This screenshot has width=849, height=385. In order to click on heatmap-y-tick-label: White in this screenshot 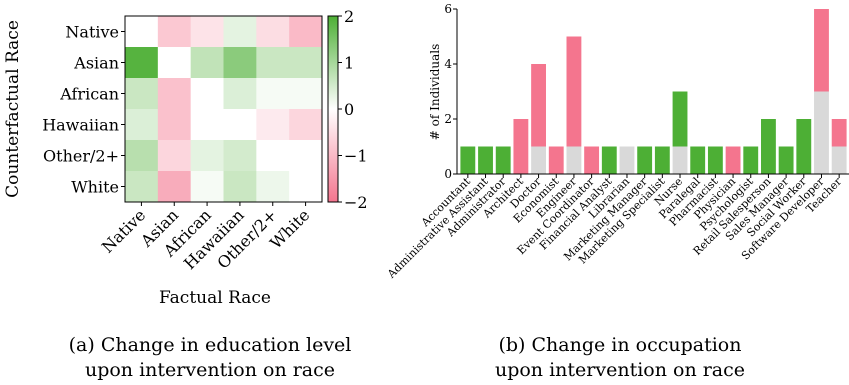, I will do `click(95, 187)`.